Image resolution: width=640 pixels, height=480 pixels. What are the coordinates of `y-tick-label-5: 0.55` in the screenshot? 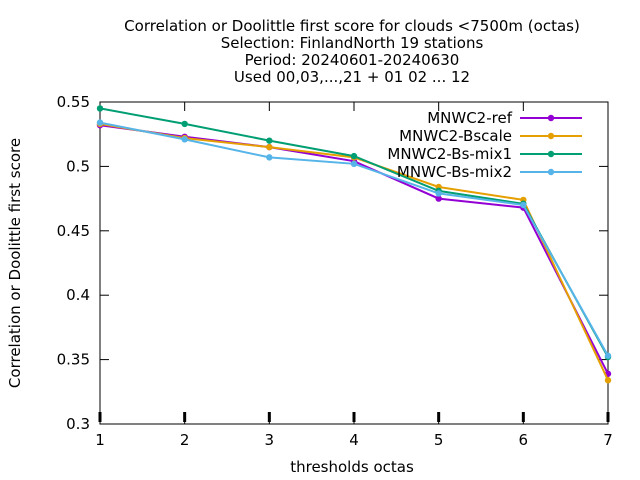 It's located at (73, 102).